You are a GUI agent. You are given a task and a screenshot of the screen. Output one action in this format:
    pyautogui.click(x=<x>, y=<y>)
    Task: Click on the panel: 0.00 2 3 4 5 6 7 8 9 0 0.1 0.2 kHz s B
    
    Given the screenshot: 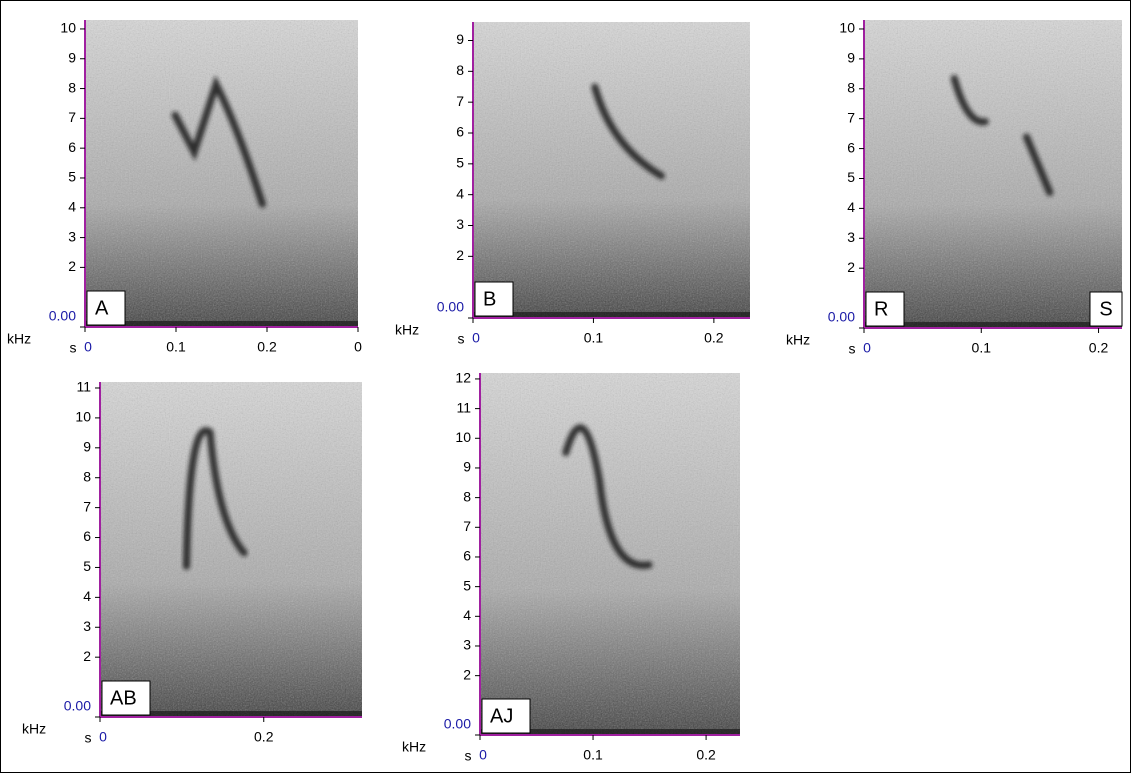 What is the action you would take?
    pyautogui.click(x=572, y=184)
    